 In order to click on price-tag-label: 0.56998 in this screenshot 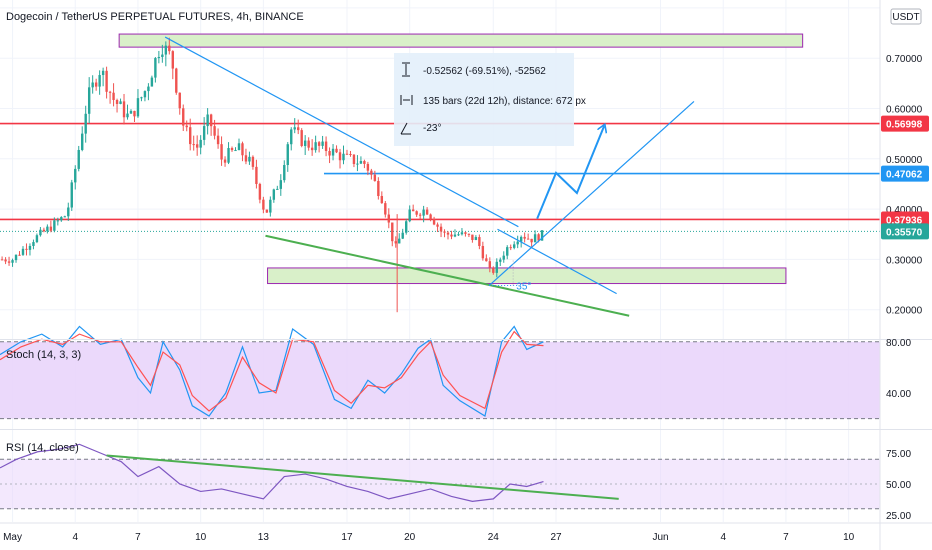, I will do `click(904, 125)`.